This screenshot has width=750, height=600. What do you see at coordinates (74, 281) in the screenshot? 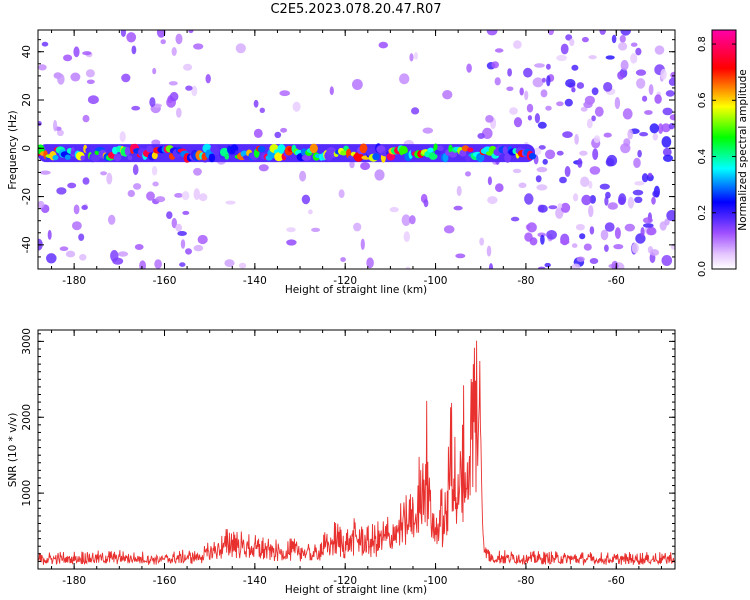
I see `x-tick-label: -180` at bounding box center [74, 281].